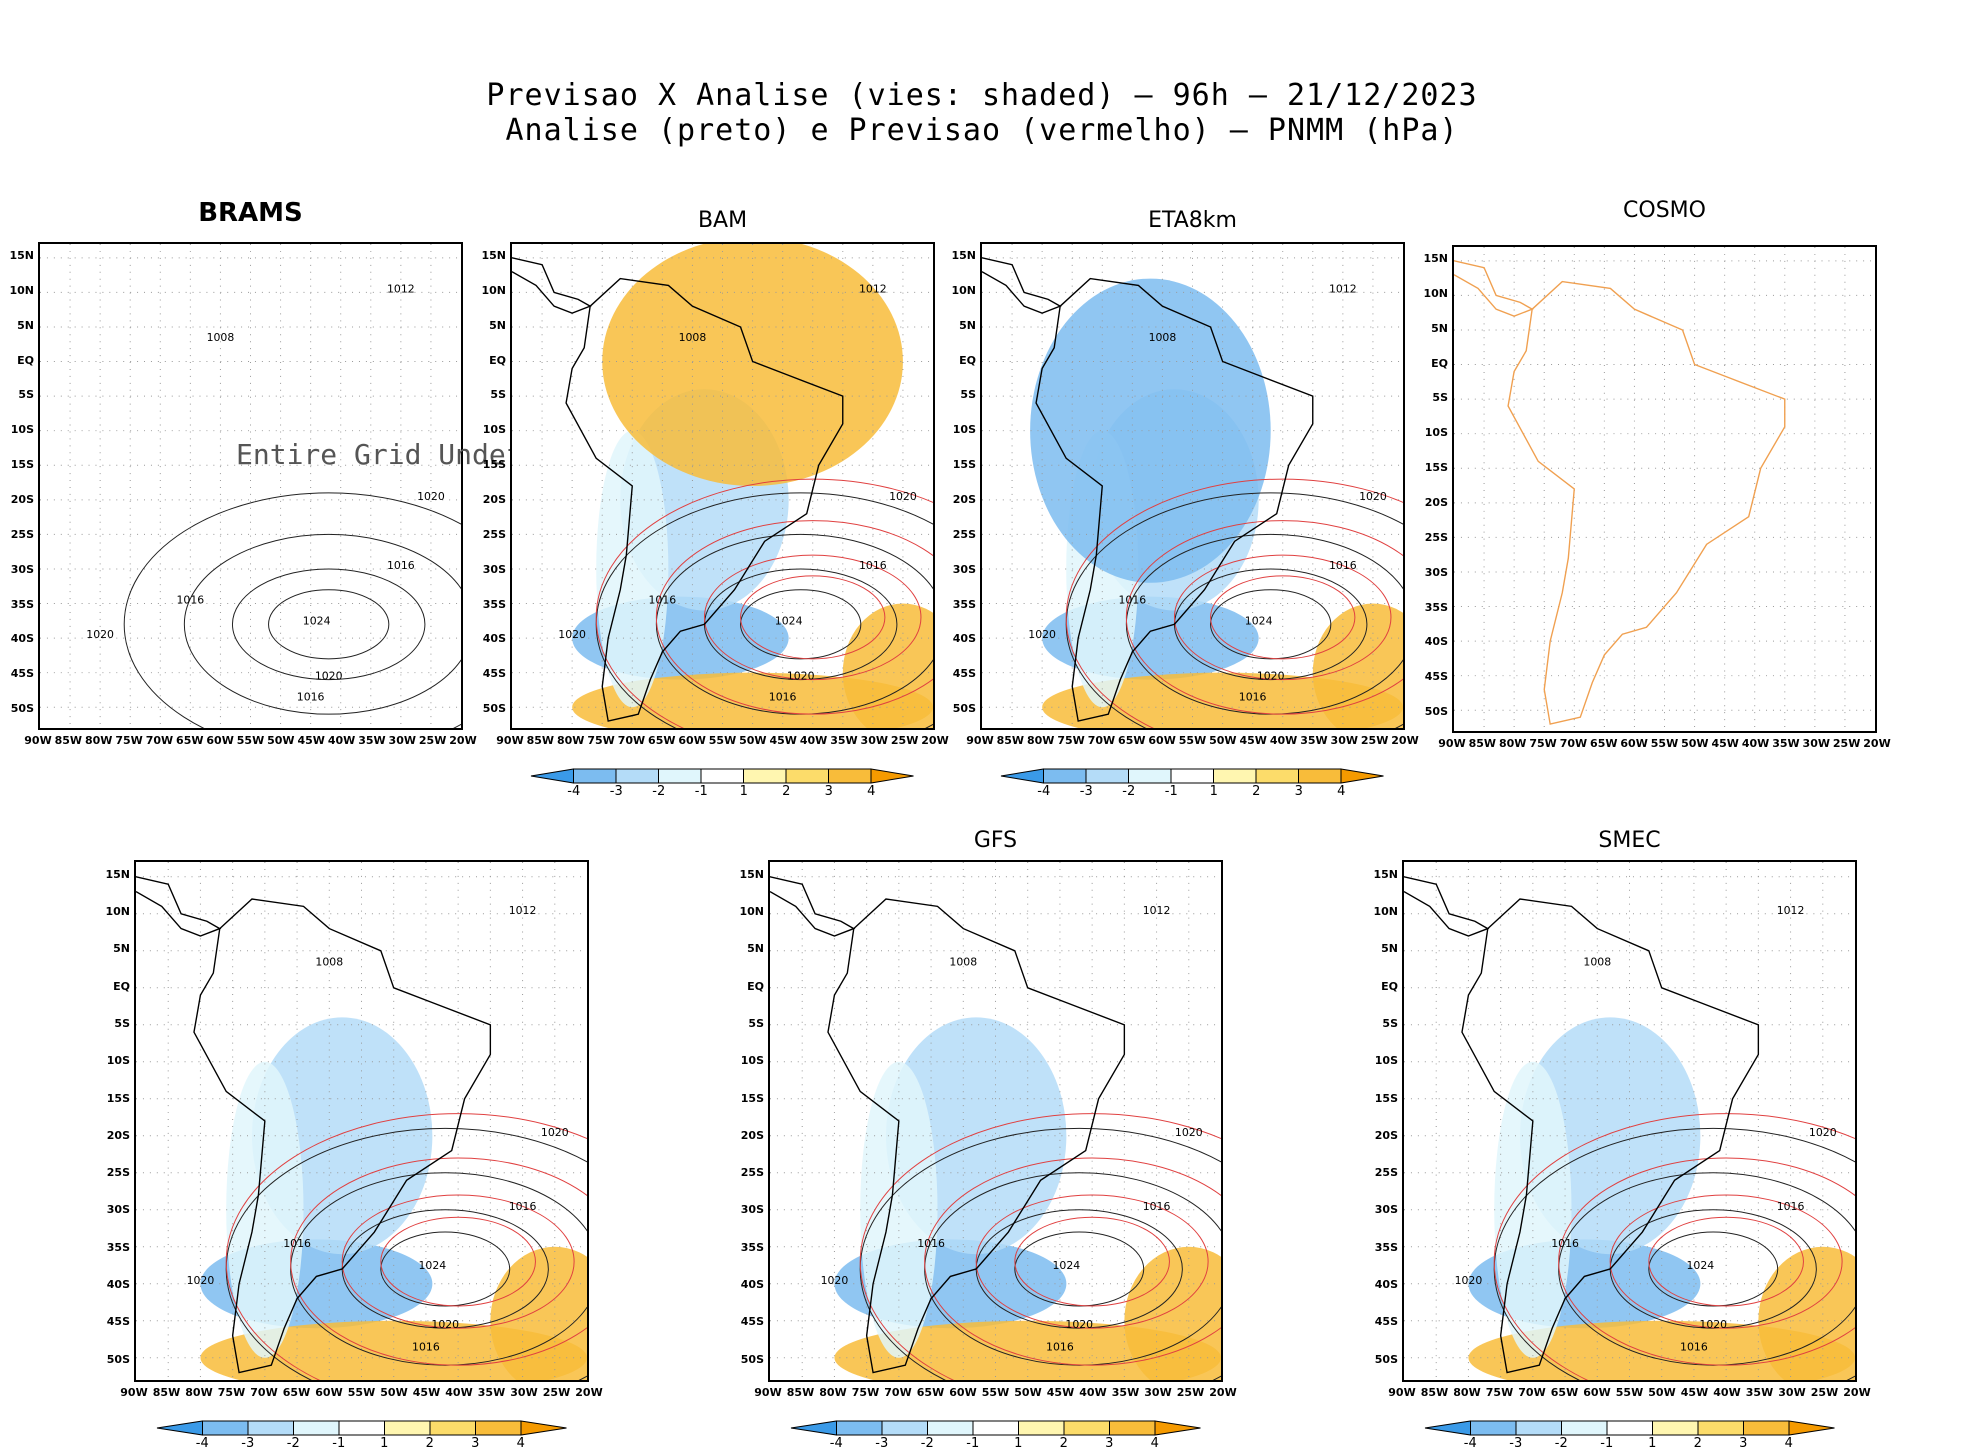 This screenshot has height=1451, width=1964. What do you see at coordinates (1283, 740) in the screenshot?
I see `lon-label: 40W` at bounding box center [1283, 740].